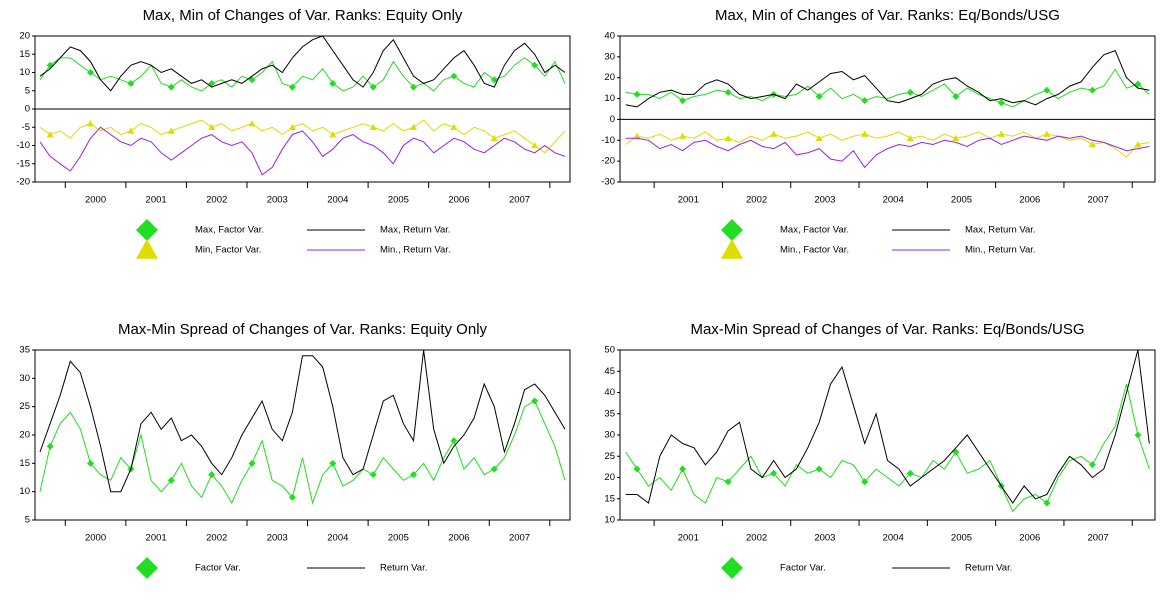  Describe the element at coordinates (609, 350) in the screenshot. I see `y-tick-label: 50` at that location.